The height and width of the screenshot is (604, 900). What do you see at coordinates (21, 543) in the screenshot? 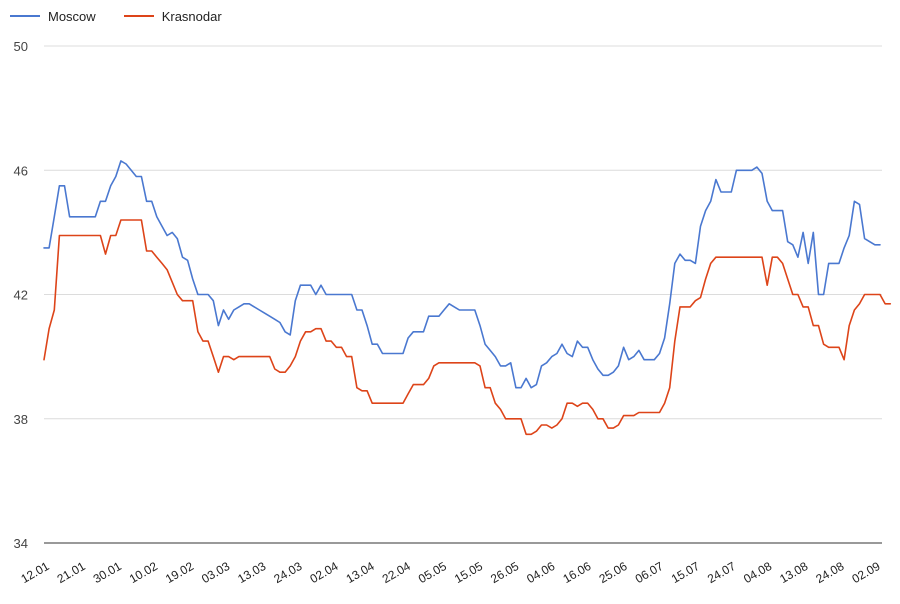
I see `y-tick-label: 34` at bounding box center [21, 543].